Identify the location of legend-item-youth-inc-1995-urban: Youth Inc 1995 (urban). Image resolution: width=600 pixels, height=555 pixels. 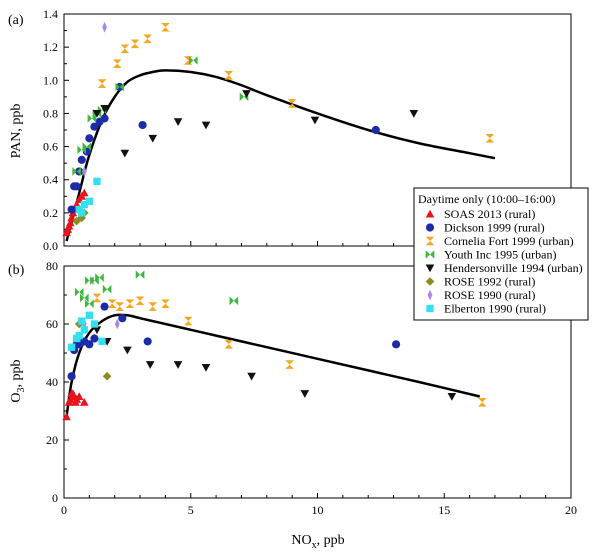
(490, 255).